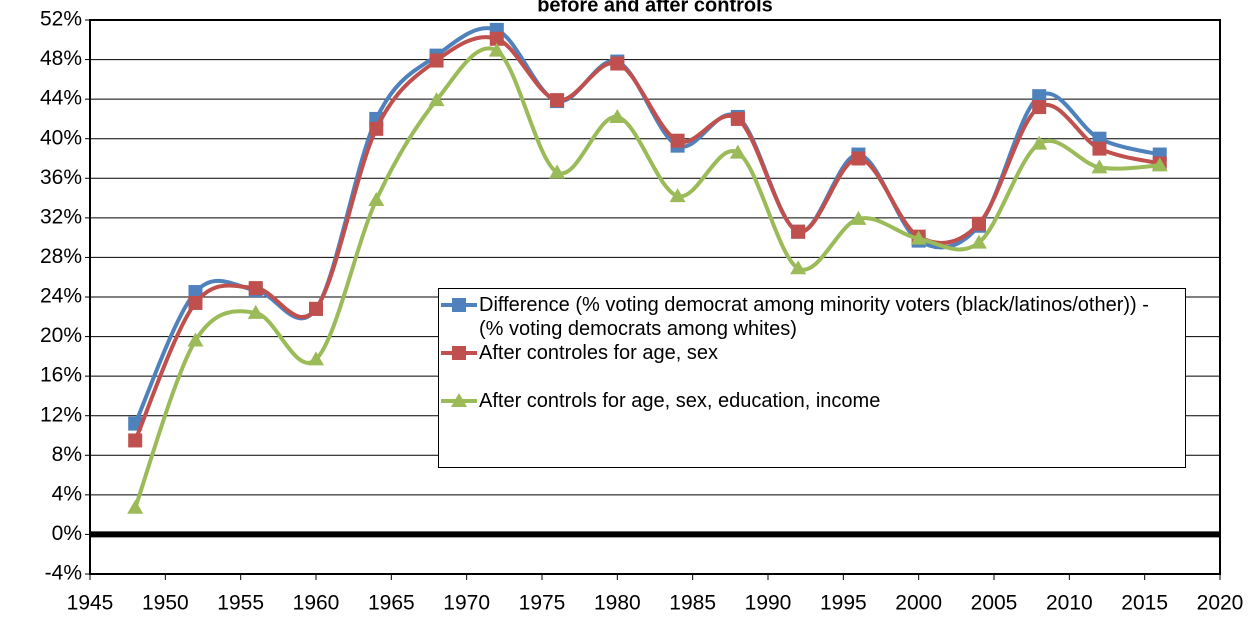 The width and height of the screenshot is (1260, 624). I want to click on x-tick-label: 1980, so click(617, 603).